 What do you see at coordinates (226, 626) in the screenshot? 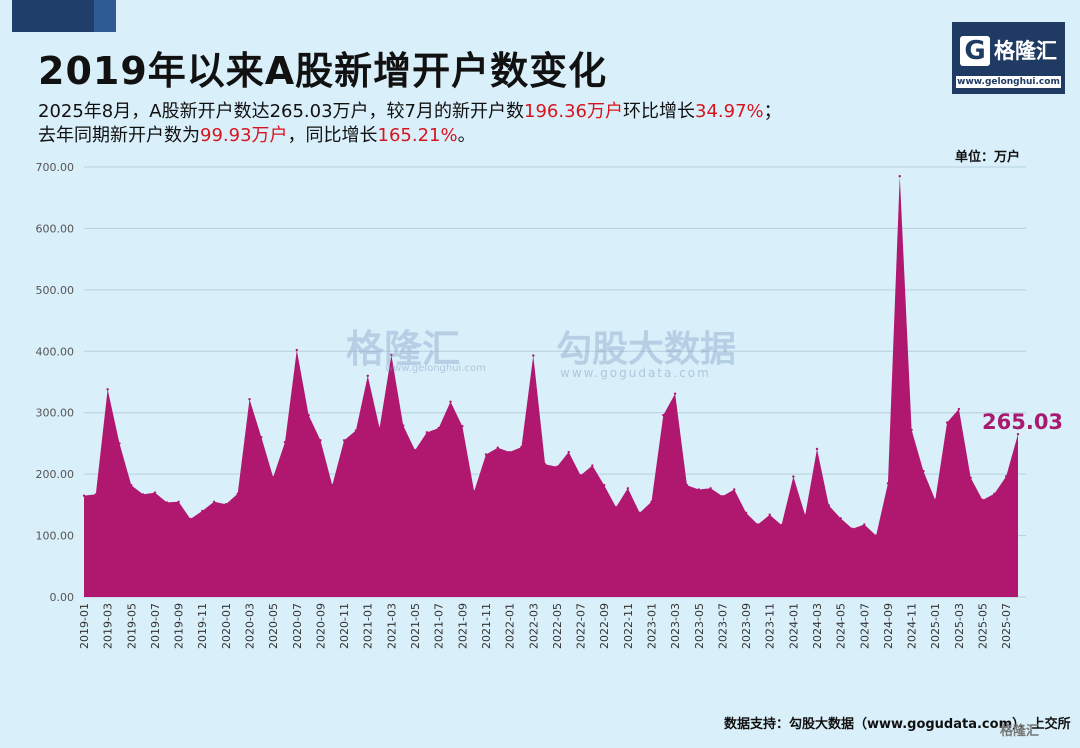
I see `x-tick-label: 2020-01` at bounding box center [226, 626].